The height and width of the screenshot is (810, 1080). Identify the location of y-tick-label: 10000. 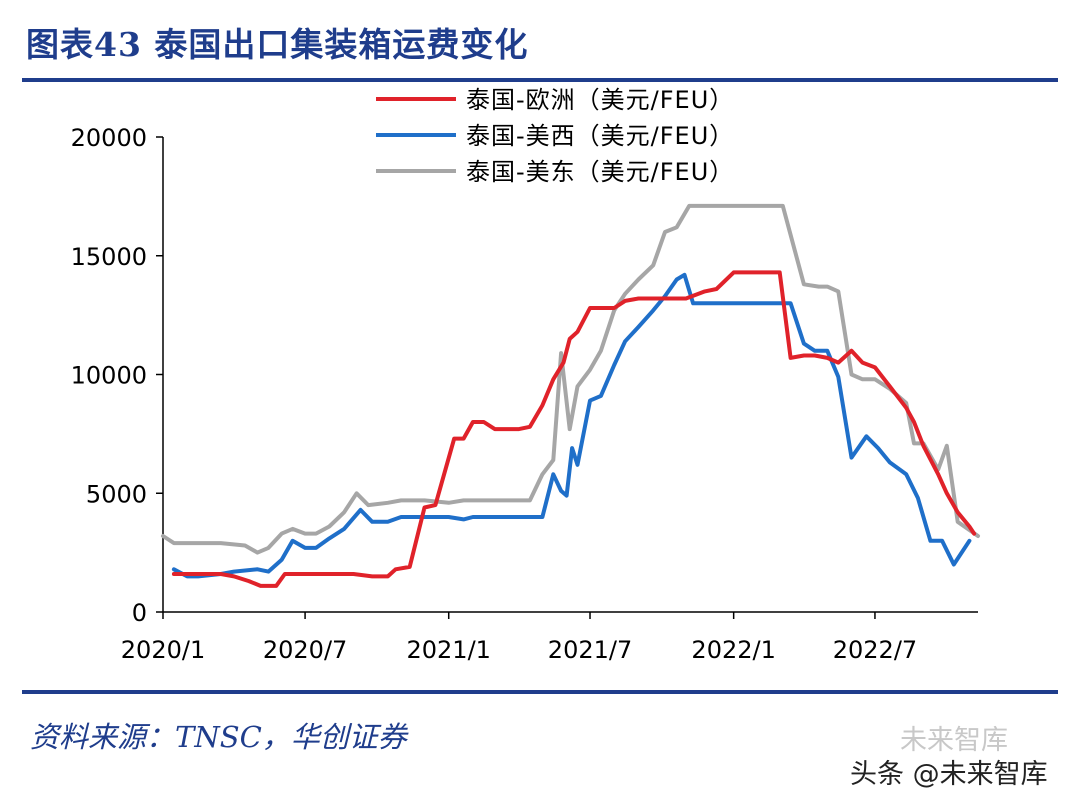
(109, 376).